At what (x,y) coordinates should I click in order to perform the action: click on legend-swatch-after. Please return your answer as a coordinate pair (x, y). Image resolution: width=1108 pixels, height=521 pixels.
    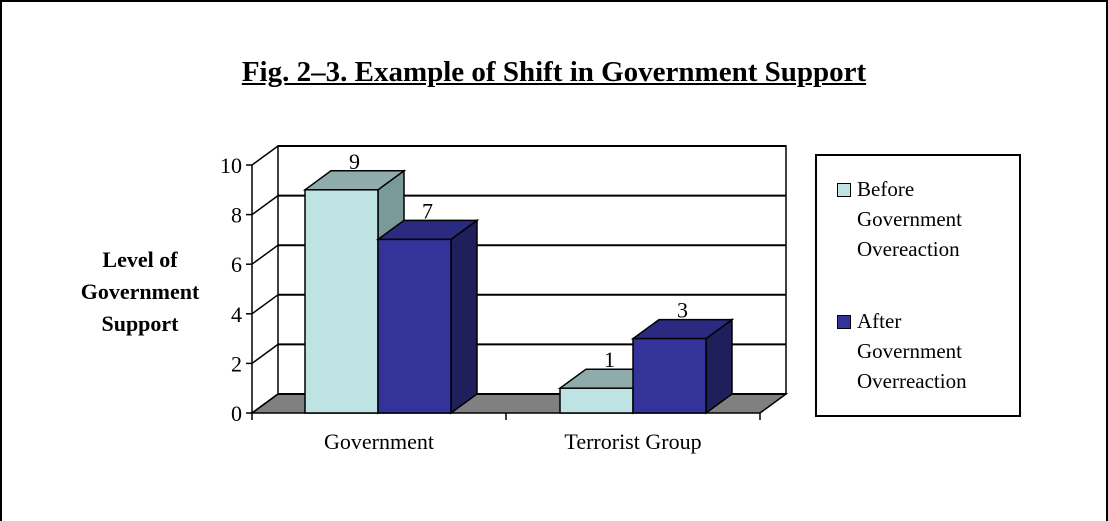
    Looking at the image, I should click on (844, 322).